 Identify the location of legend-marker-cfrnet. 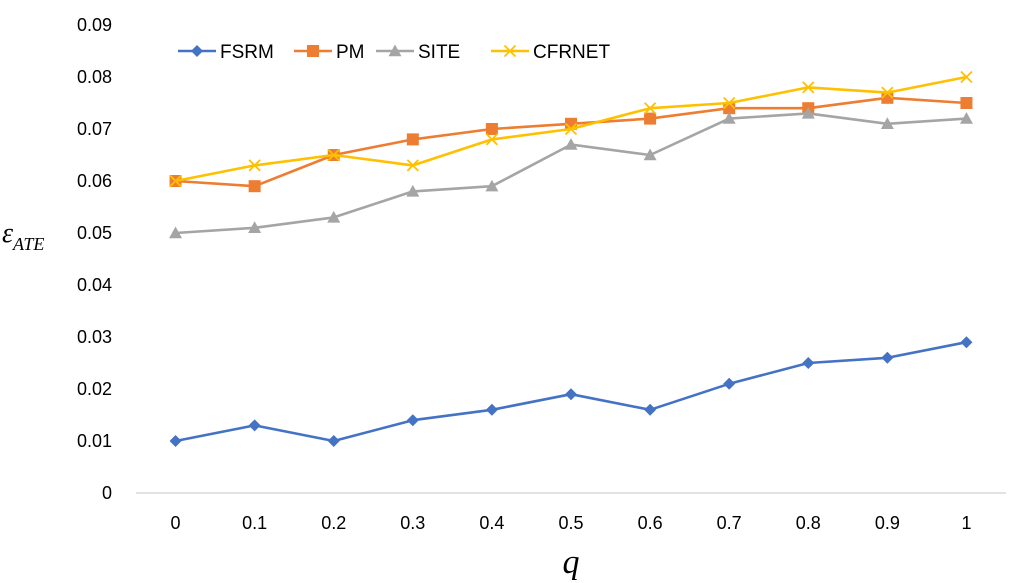
(510, 51).